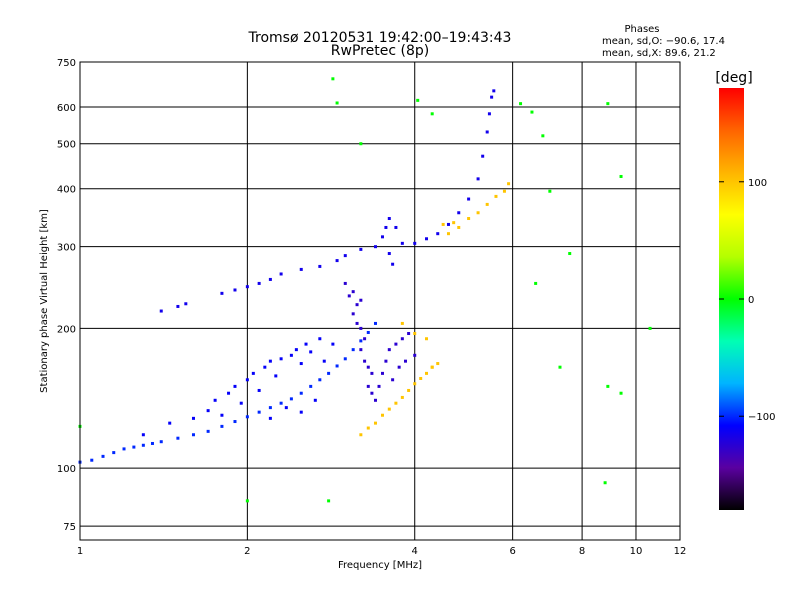 Image resolution: width=800 pixels, height=600 pixels. What do you see at coordinates (66, 469) in the screenshot?
I see `y-tick-label: 100` at bounding box center [66, 469].